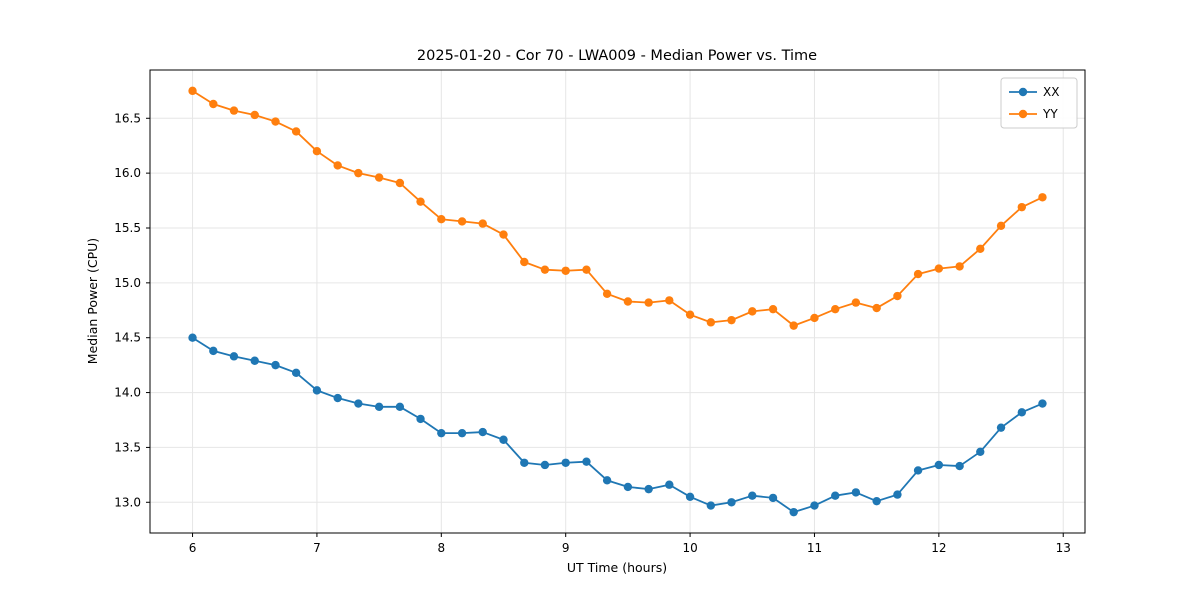 The image size is (1200, 604). Describe the element at coordinates (127, 502) in the screenshot. I see `y-tick-label: 13.0` at that location.